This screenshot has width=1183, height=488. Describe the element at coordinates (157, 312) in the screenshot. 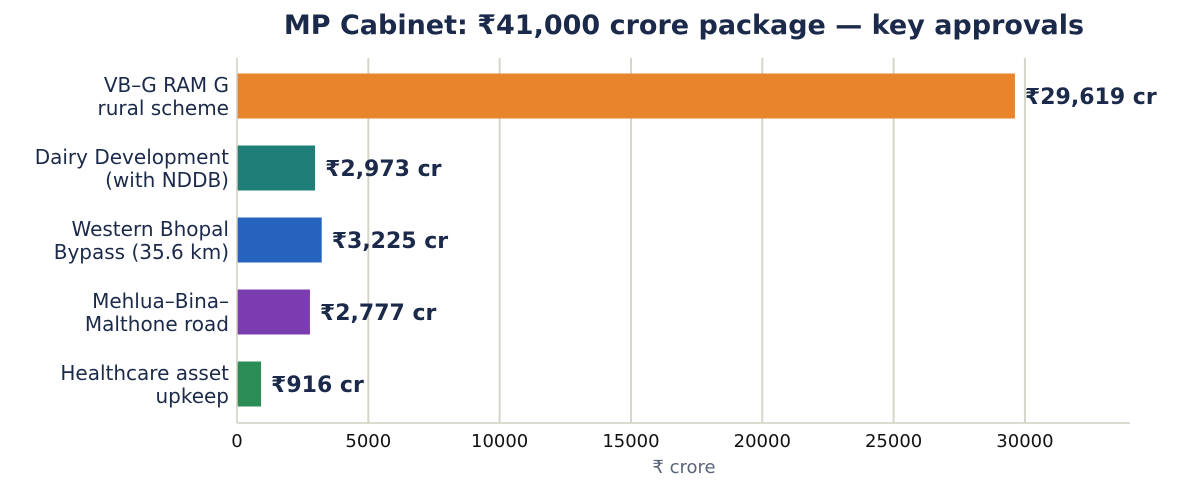

I see `category-label: Mehlua–Bina– Malthone road` at that location.